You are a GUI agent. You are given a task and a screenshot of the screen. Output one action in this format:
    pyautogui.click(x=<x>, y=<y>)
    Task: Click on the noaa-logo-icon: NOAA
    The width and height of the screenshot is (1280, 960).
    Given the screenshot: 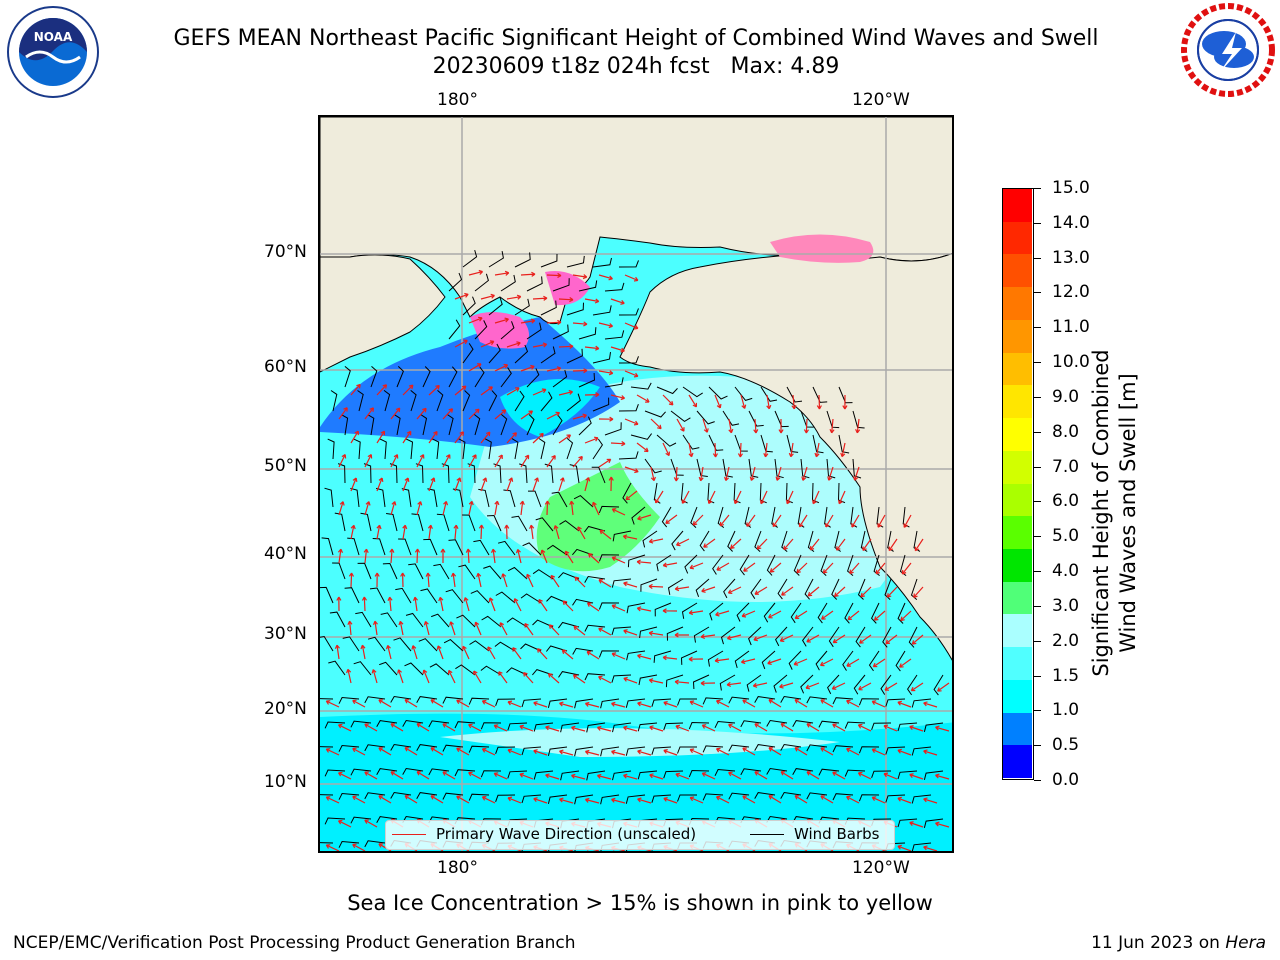 What is the action you would take?
    pyautogui.click(x=53, y=52)
    